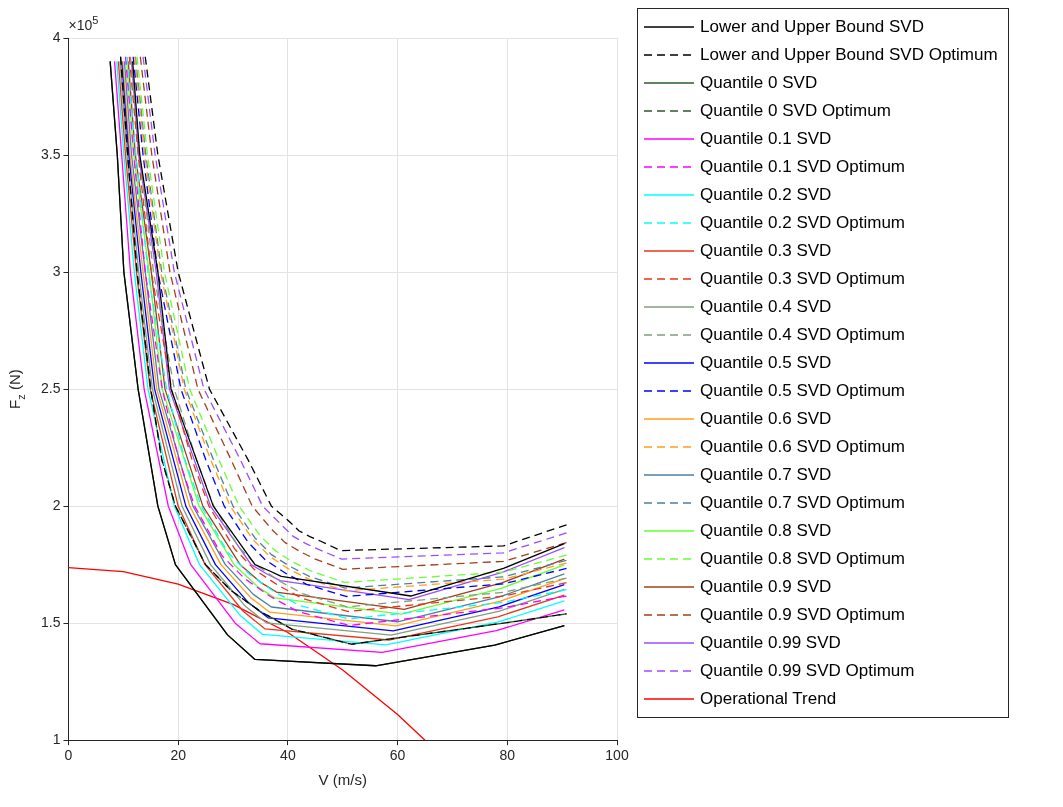 This screenshot has height=807, width=1063. What do you see at coordinates (849, 55) in the screenshot?
I see `legend-label: Lower and Upper Bound SVD Optimum` at bounding box center [849, 55].